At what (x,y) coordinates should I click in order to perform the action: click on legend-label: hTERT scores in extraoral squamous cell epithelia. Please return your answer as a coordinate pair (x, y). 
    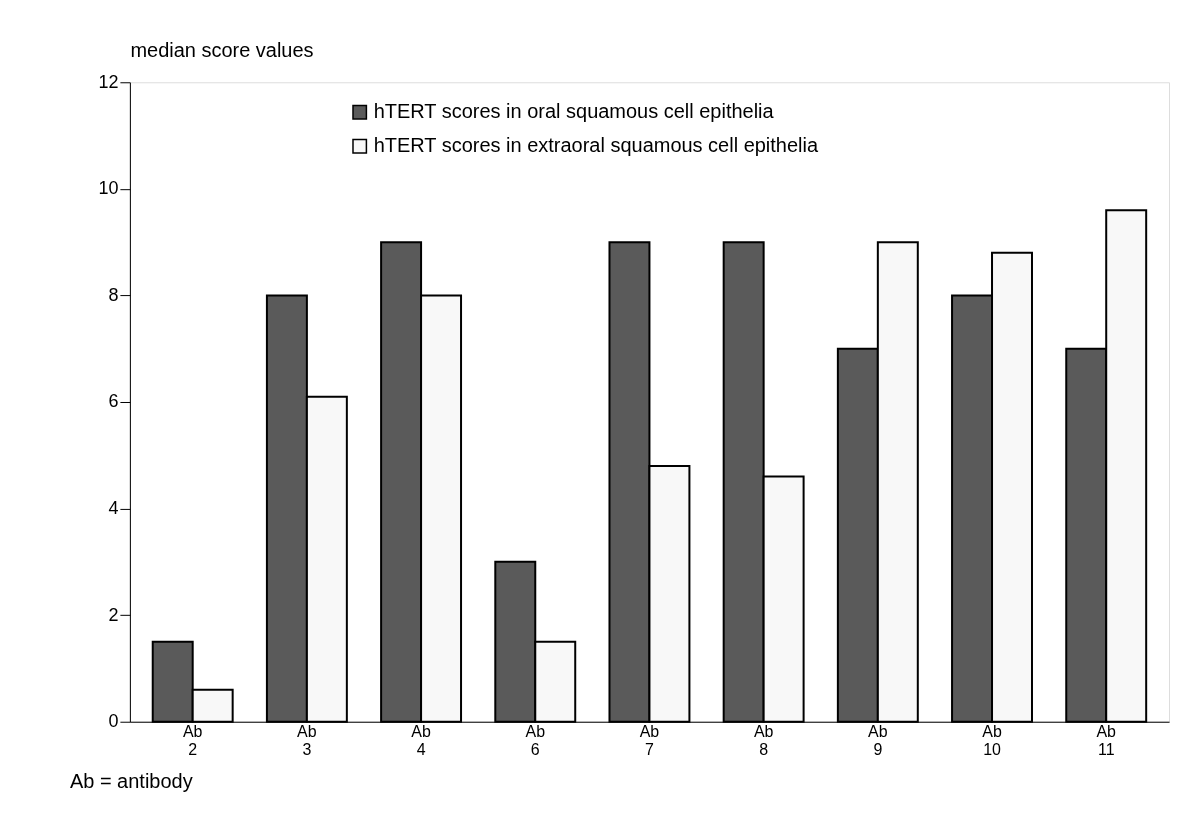
    Looking at the image, I should click on (596, 145).